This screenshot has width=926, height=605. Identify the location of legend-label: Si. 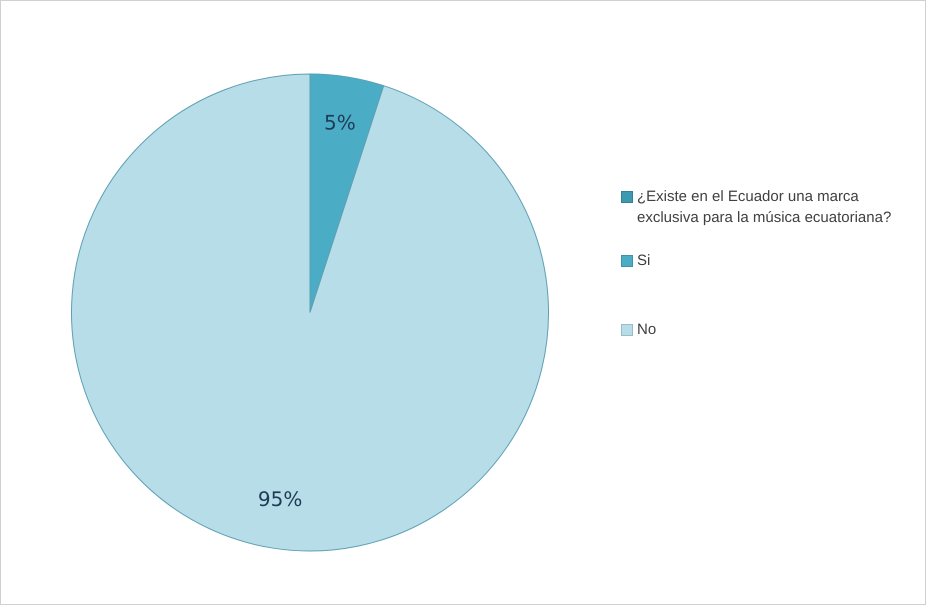
(643, 261).